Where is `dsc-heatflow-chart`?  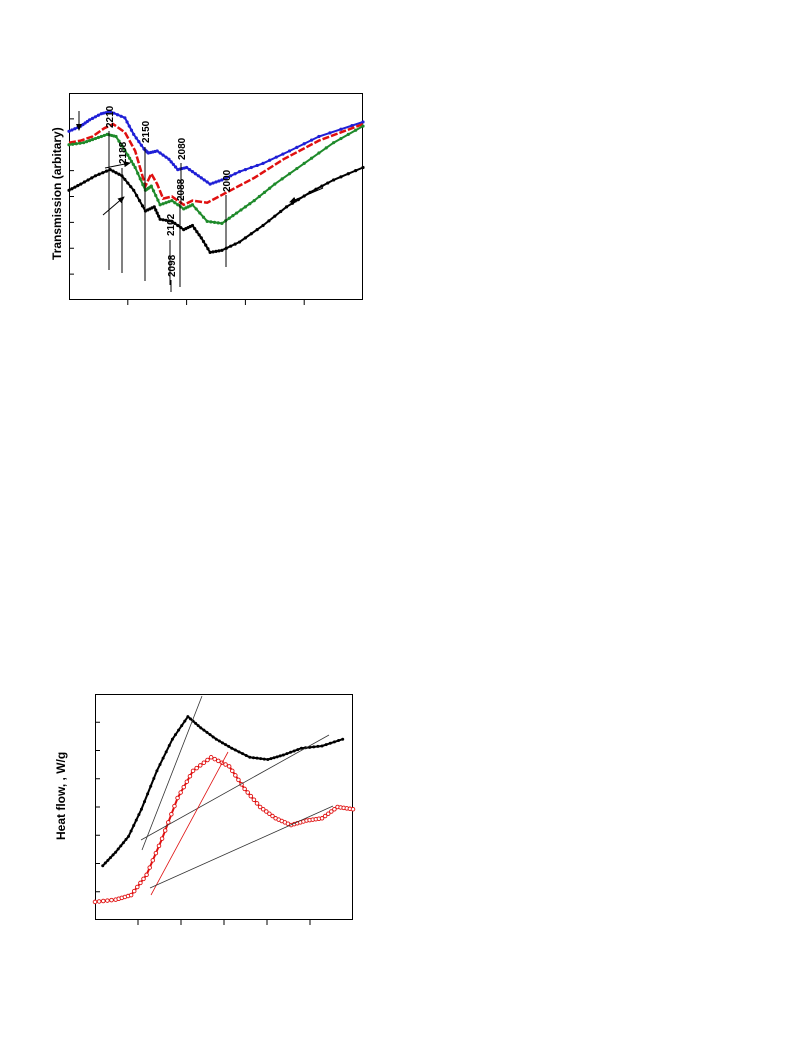 dsc-heatflow-chart is located at coordinates (224, 810).